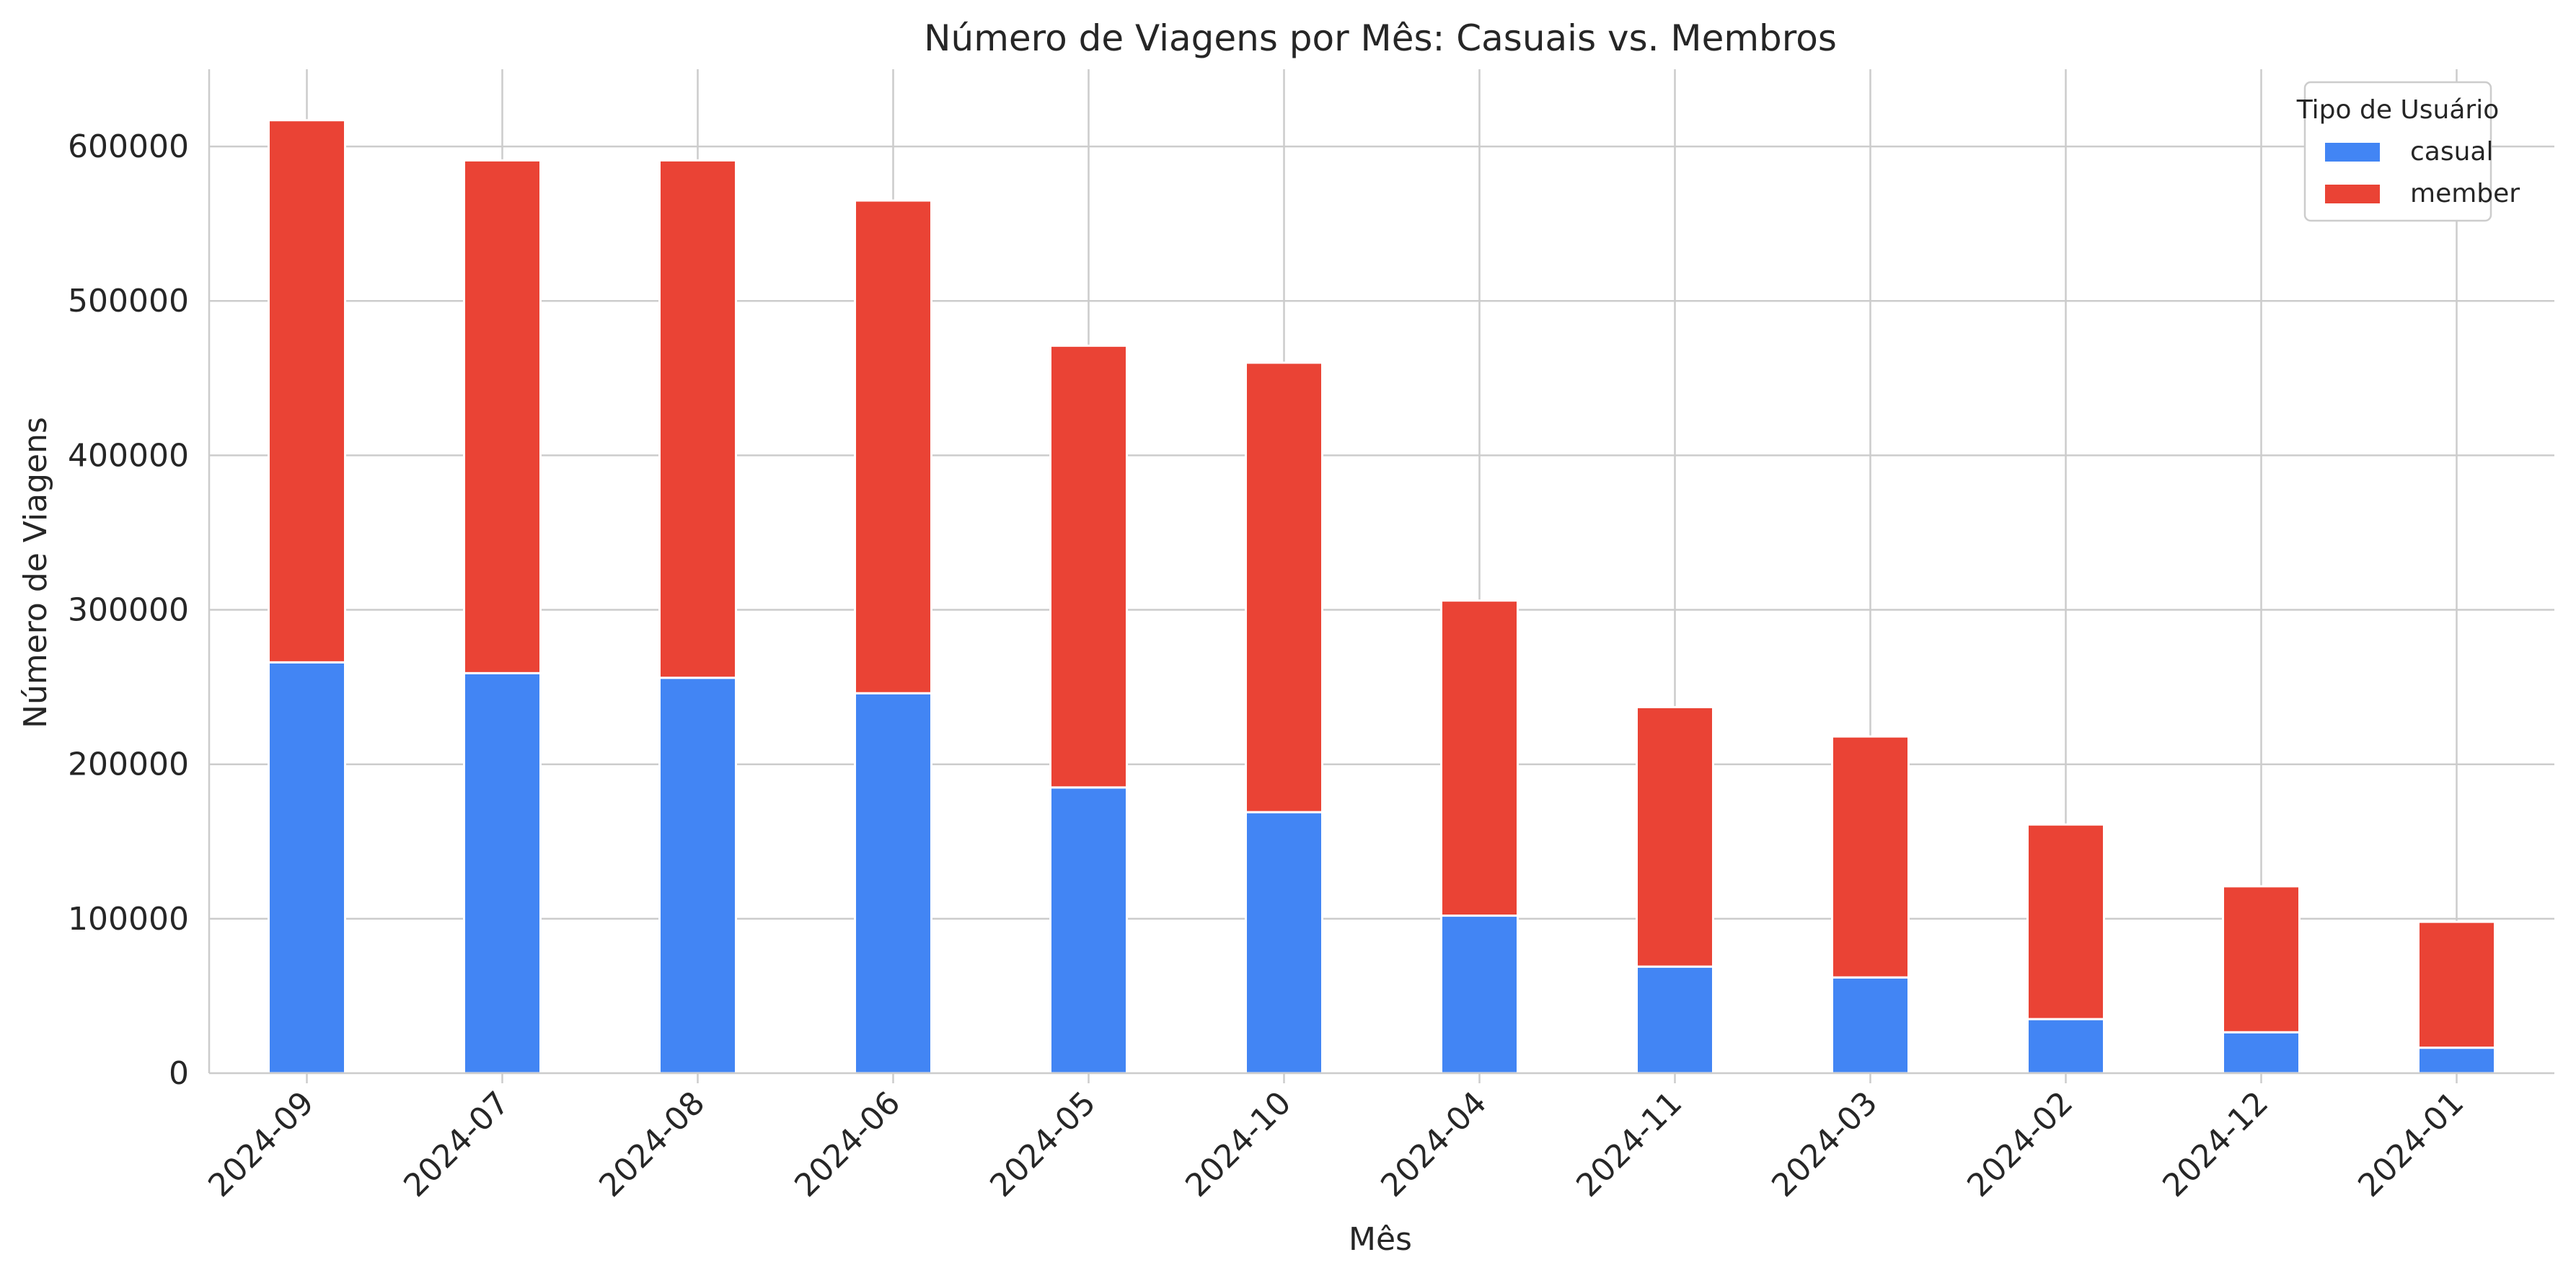 This screenshot has height=1278, width=2576. Describe the element at coordinates (128, 302) in the screenshot. I see `y-tick-label: 500000` at that location.